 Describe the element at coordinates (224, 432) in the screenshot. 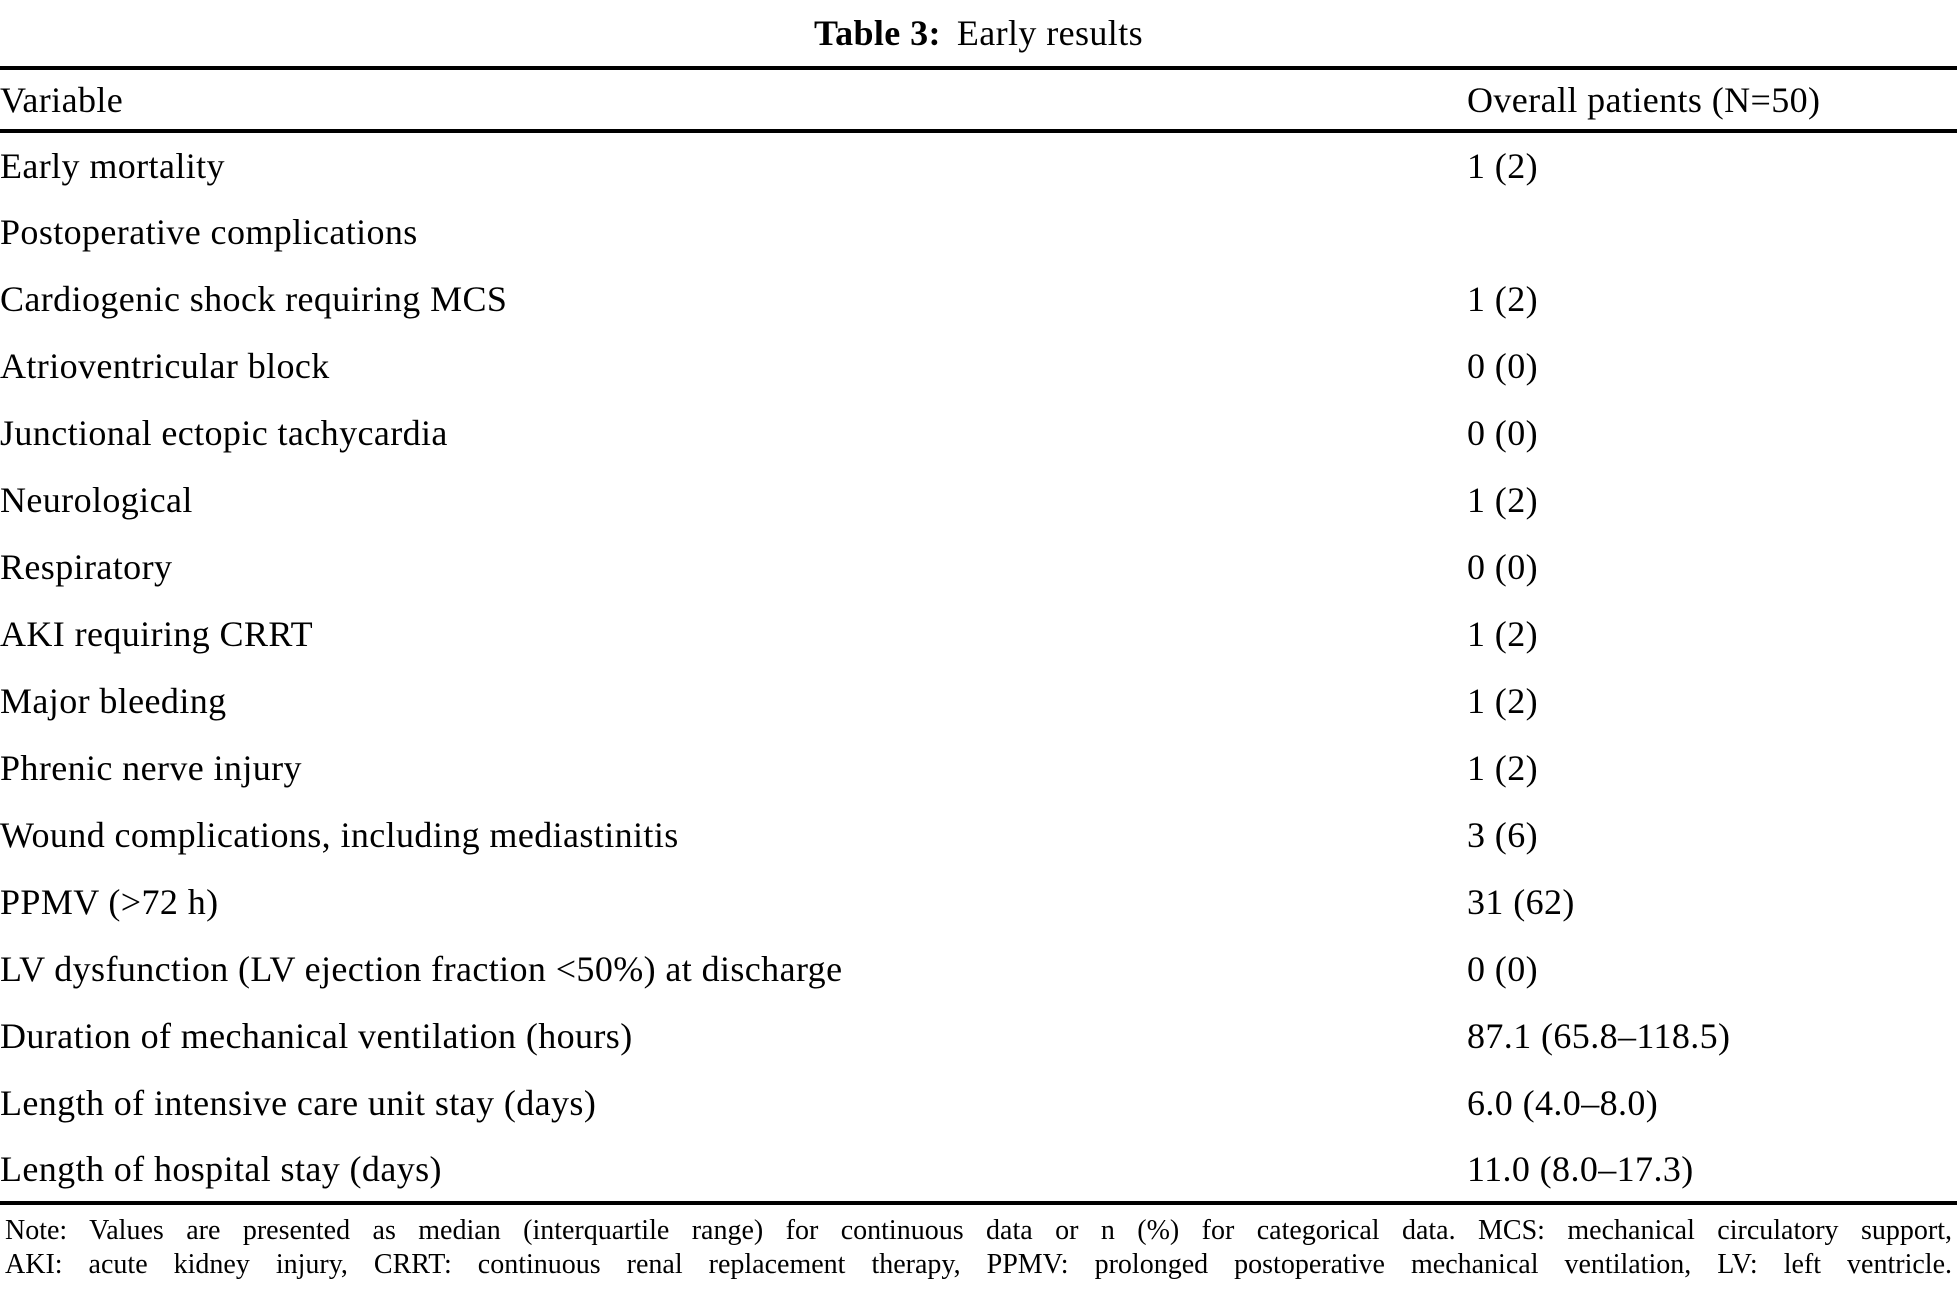

I see `variable-cell: Junctional ectopic tachycardia` at that location.